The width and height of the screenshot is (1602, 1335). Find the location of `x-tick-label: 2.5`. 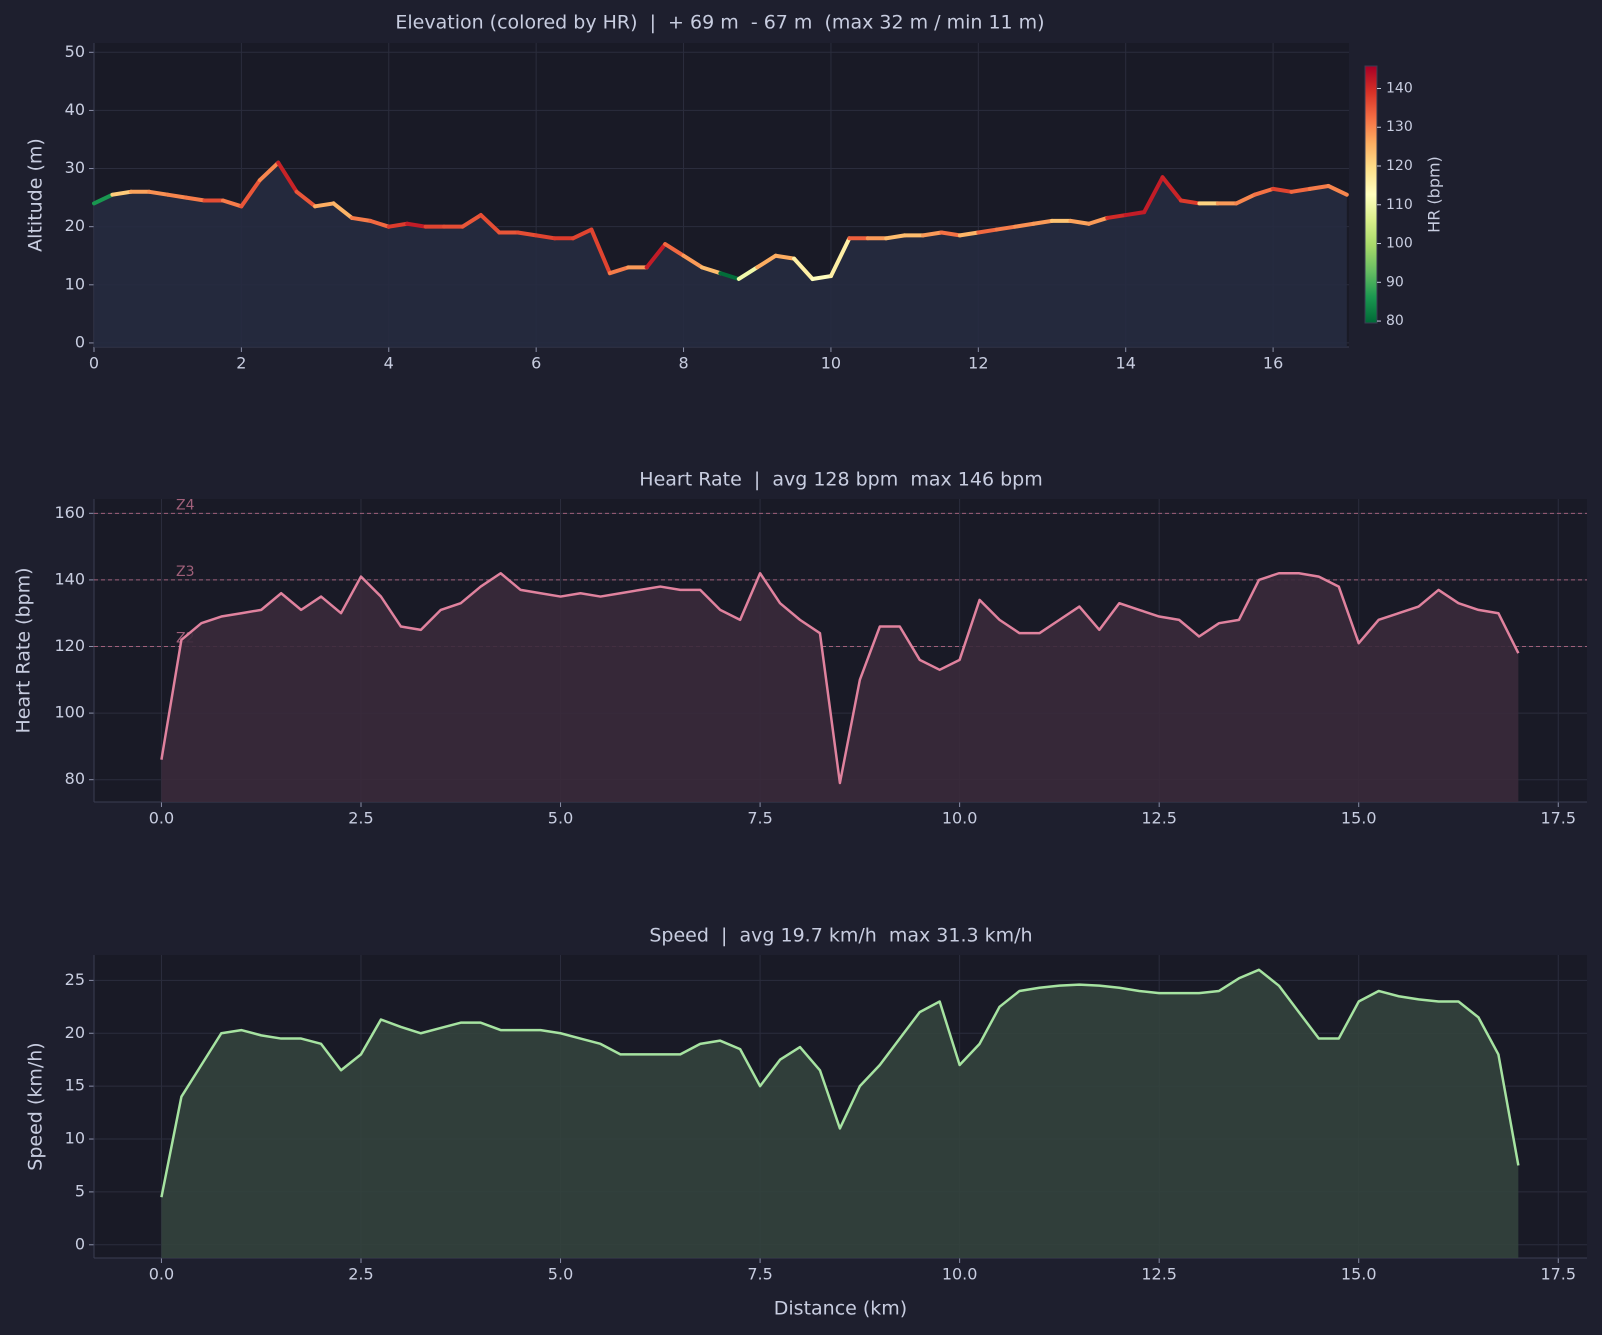

x-tick-label: 2.5 is located at coordinates (360, 1274).